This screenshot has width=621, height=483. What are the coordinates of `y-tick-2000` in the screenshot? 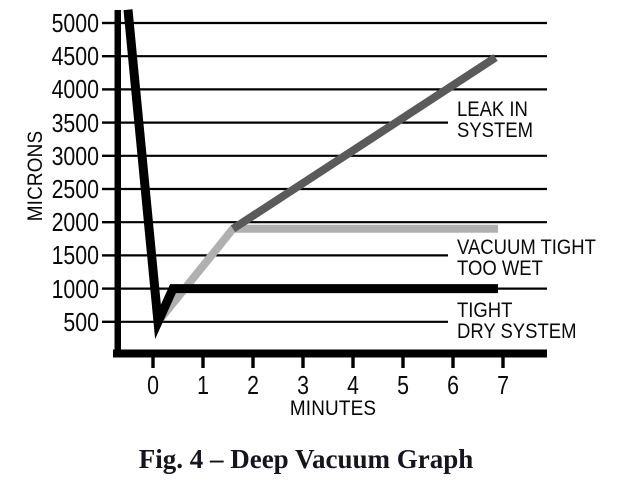 It's located at (109, 222).